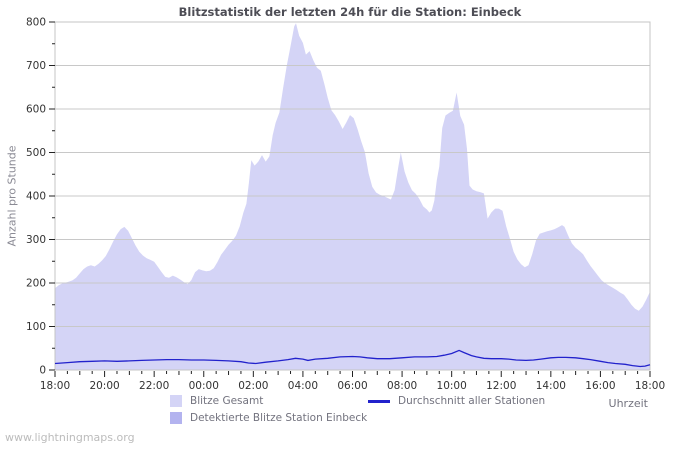 Image resolution: width=700 pixels, height=450 pixels. What do you see at coordinates (154, 386) in the screenshot?
I see `x-tick-label: 22:00` at bounding box center [154, 386].